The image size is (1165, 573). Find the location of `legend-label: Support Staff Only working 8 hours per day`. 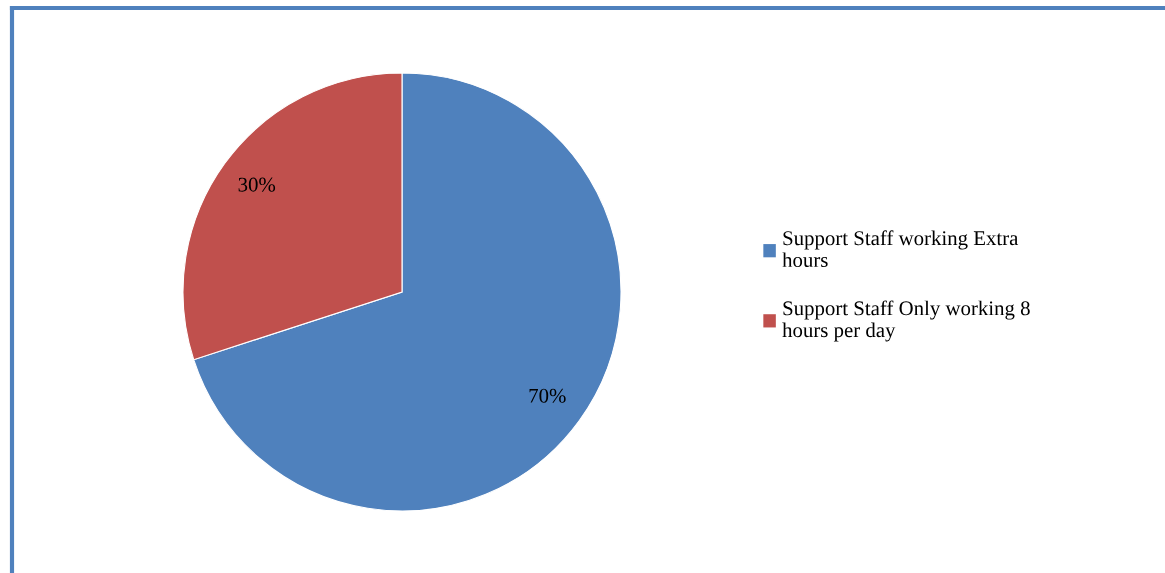

legend-label: Support Staff Only working 8 hours per day is located at coordinates (906, 321).